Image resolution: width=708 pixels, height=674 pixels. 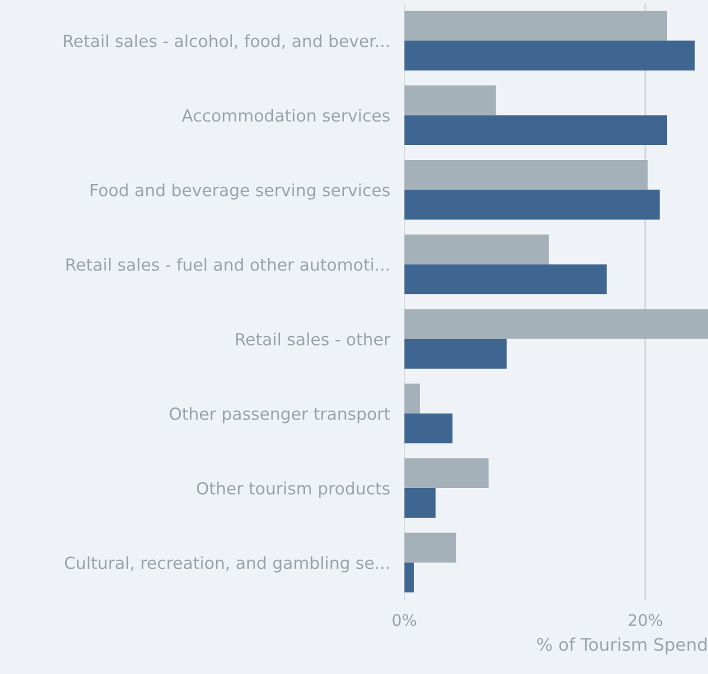 I want to click on y-tick-label: Accommodation services, so click(x=286, y=115).